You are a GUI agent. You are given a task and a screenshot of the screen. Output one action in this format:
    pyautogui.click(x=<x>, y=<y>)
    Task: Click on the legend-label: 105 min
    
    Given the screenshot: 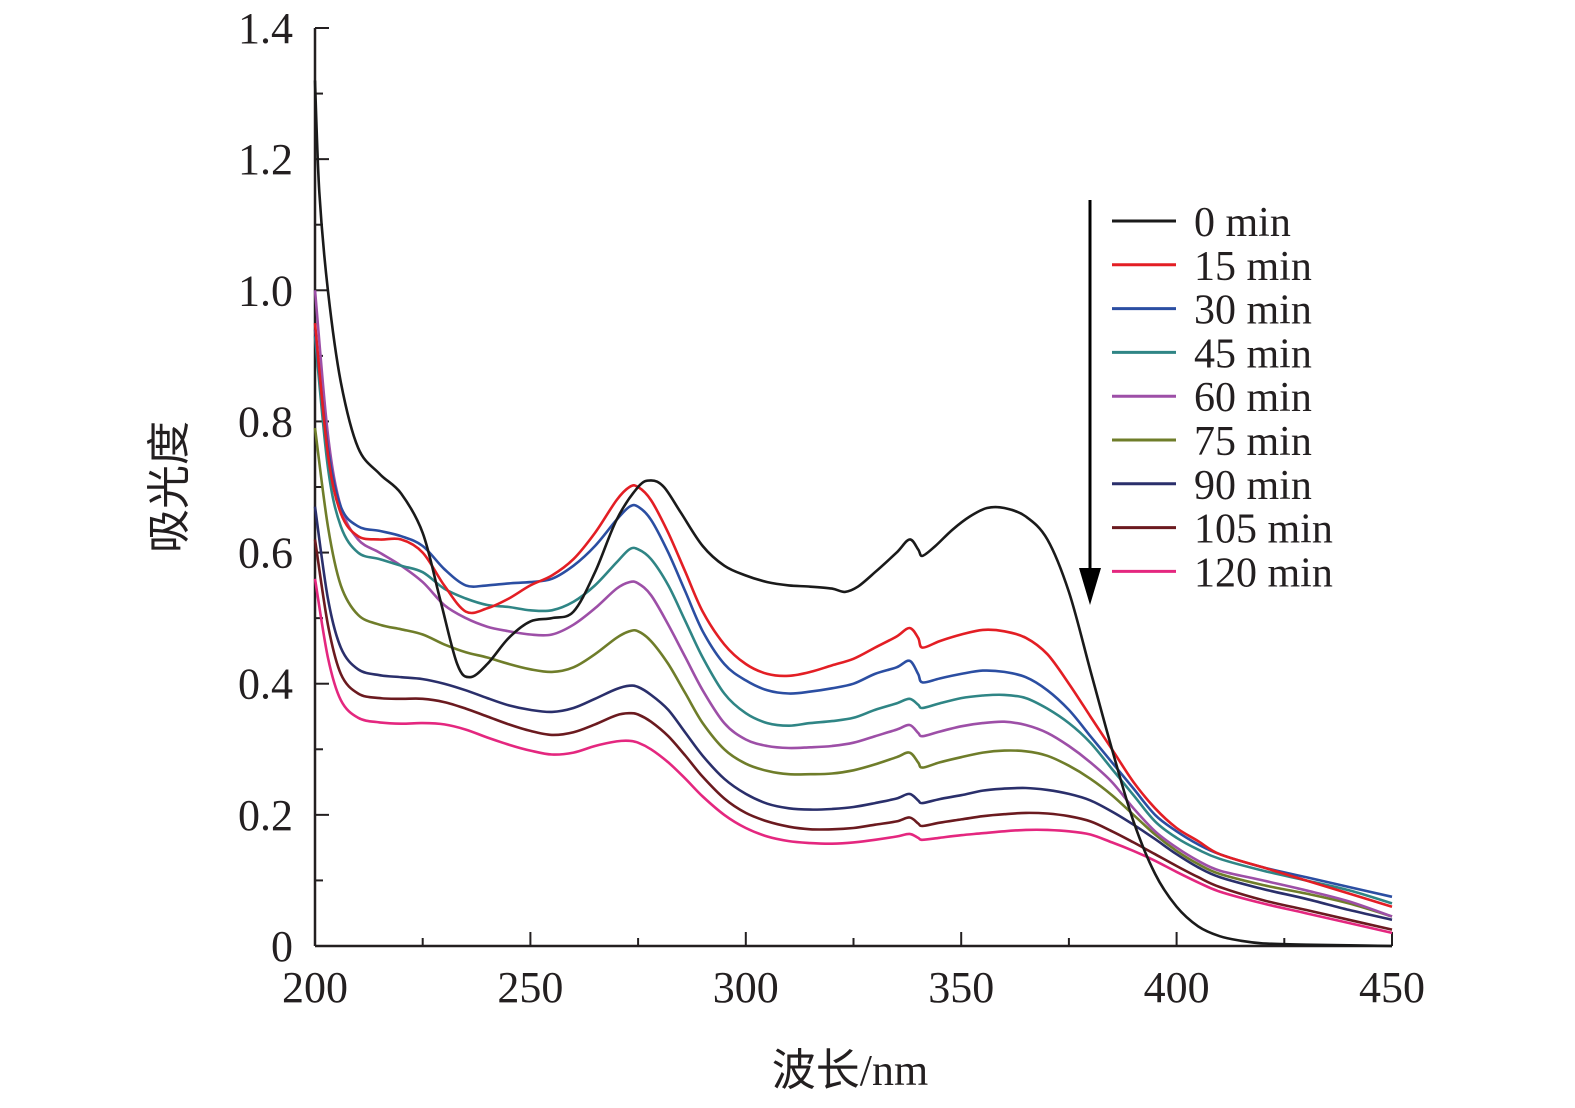 What is the action you would take?
    pyautogui.click(x=1263, y=530)
    